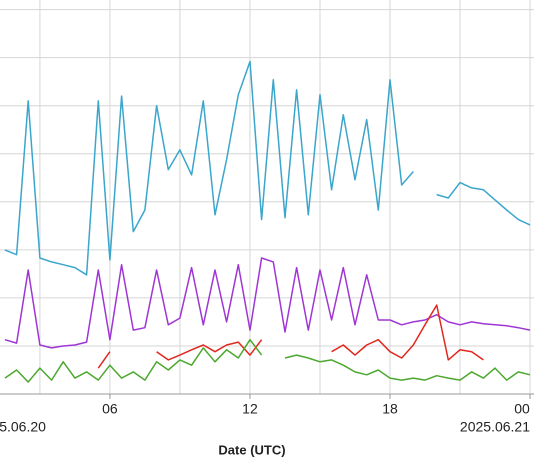 The image size is (534, 459). What do you see at coordinates (495, 427) in the screenshot?
I see `date-label: 2025.06.21` at bounding box center [495, 427].